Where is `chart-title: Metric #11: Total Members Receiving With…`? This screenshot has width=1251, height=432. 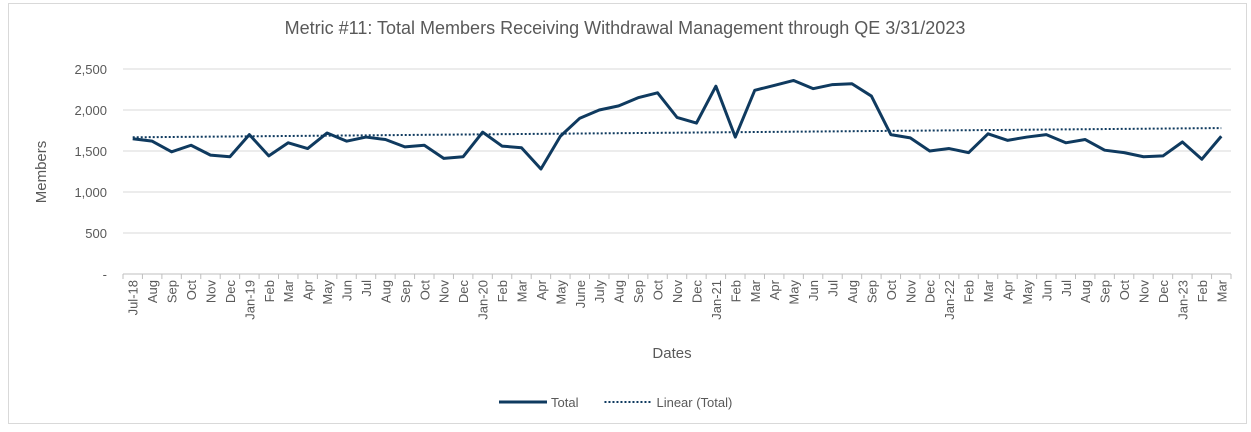 chart-title: Metric #11: Total Members Receiving With… is located at coordinates (625, 28).